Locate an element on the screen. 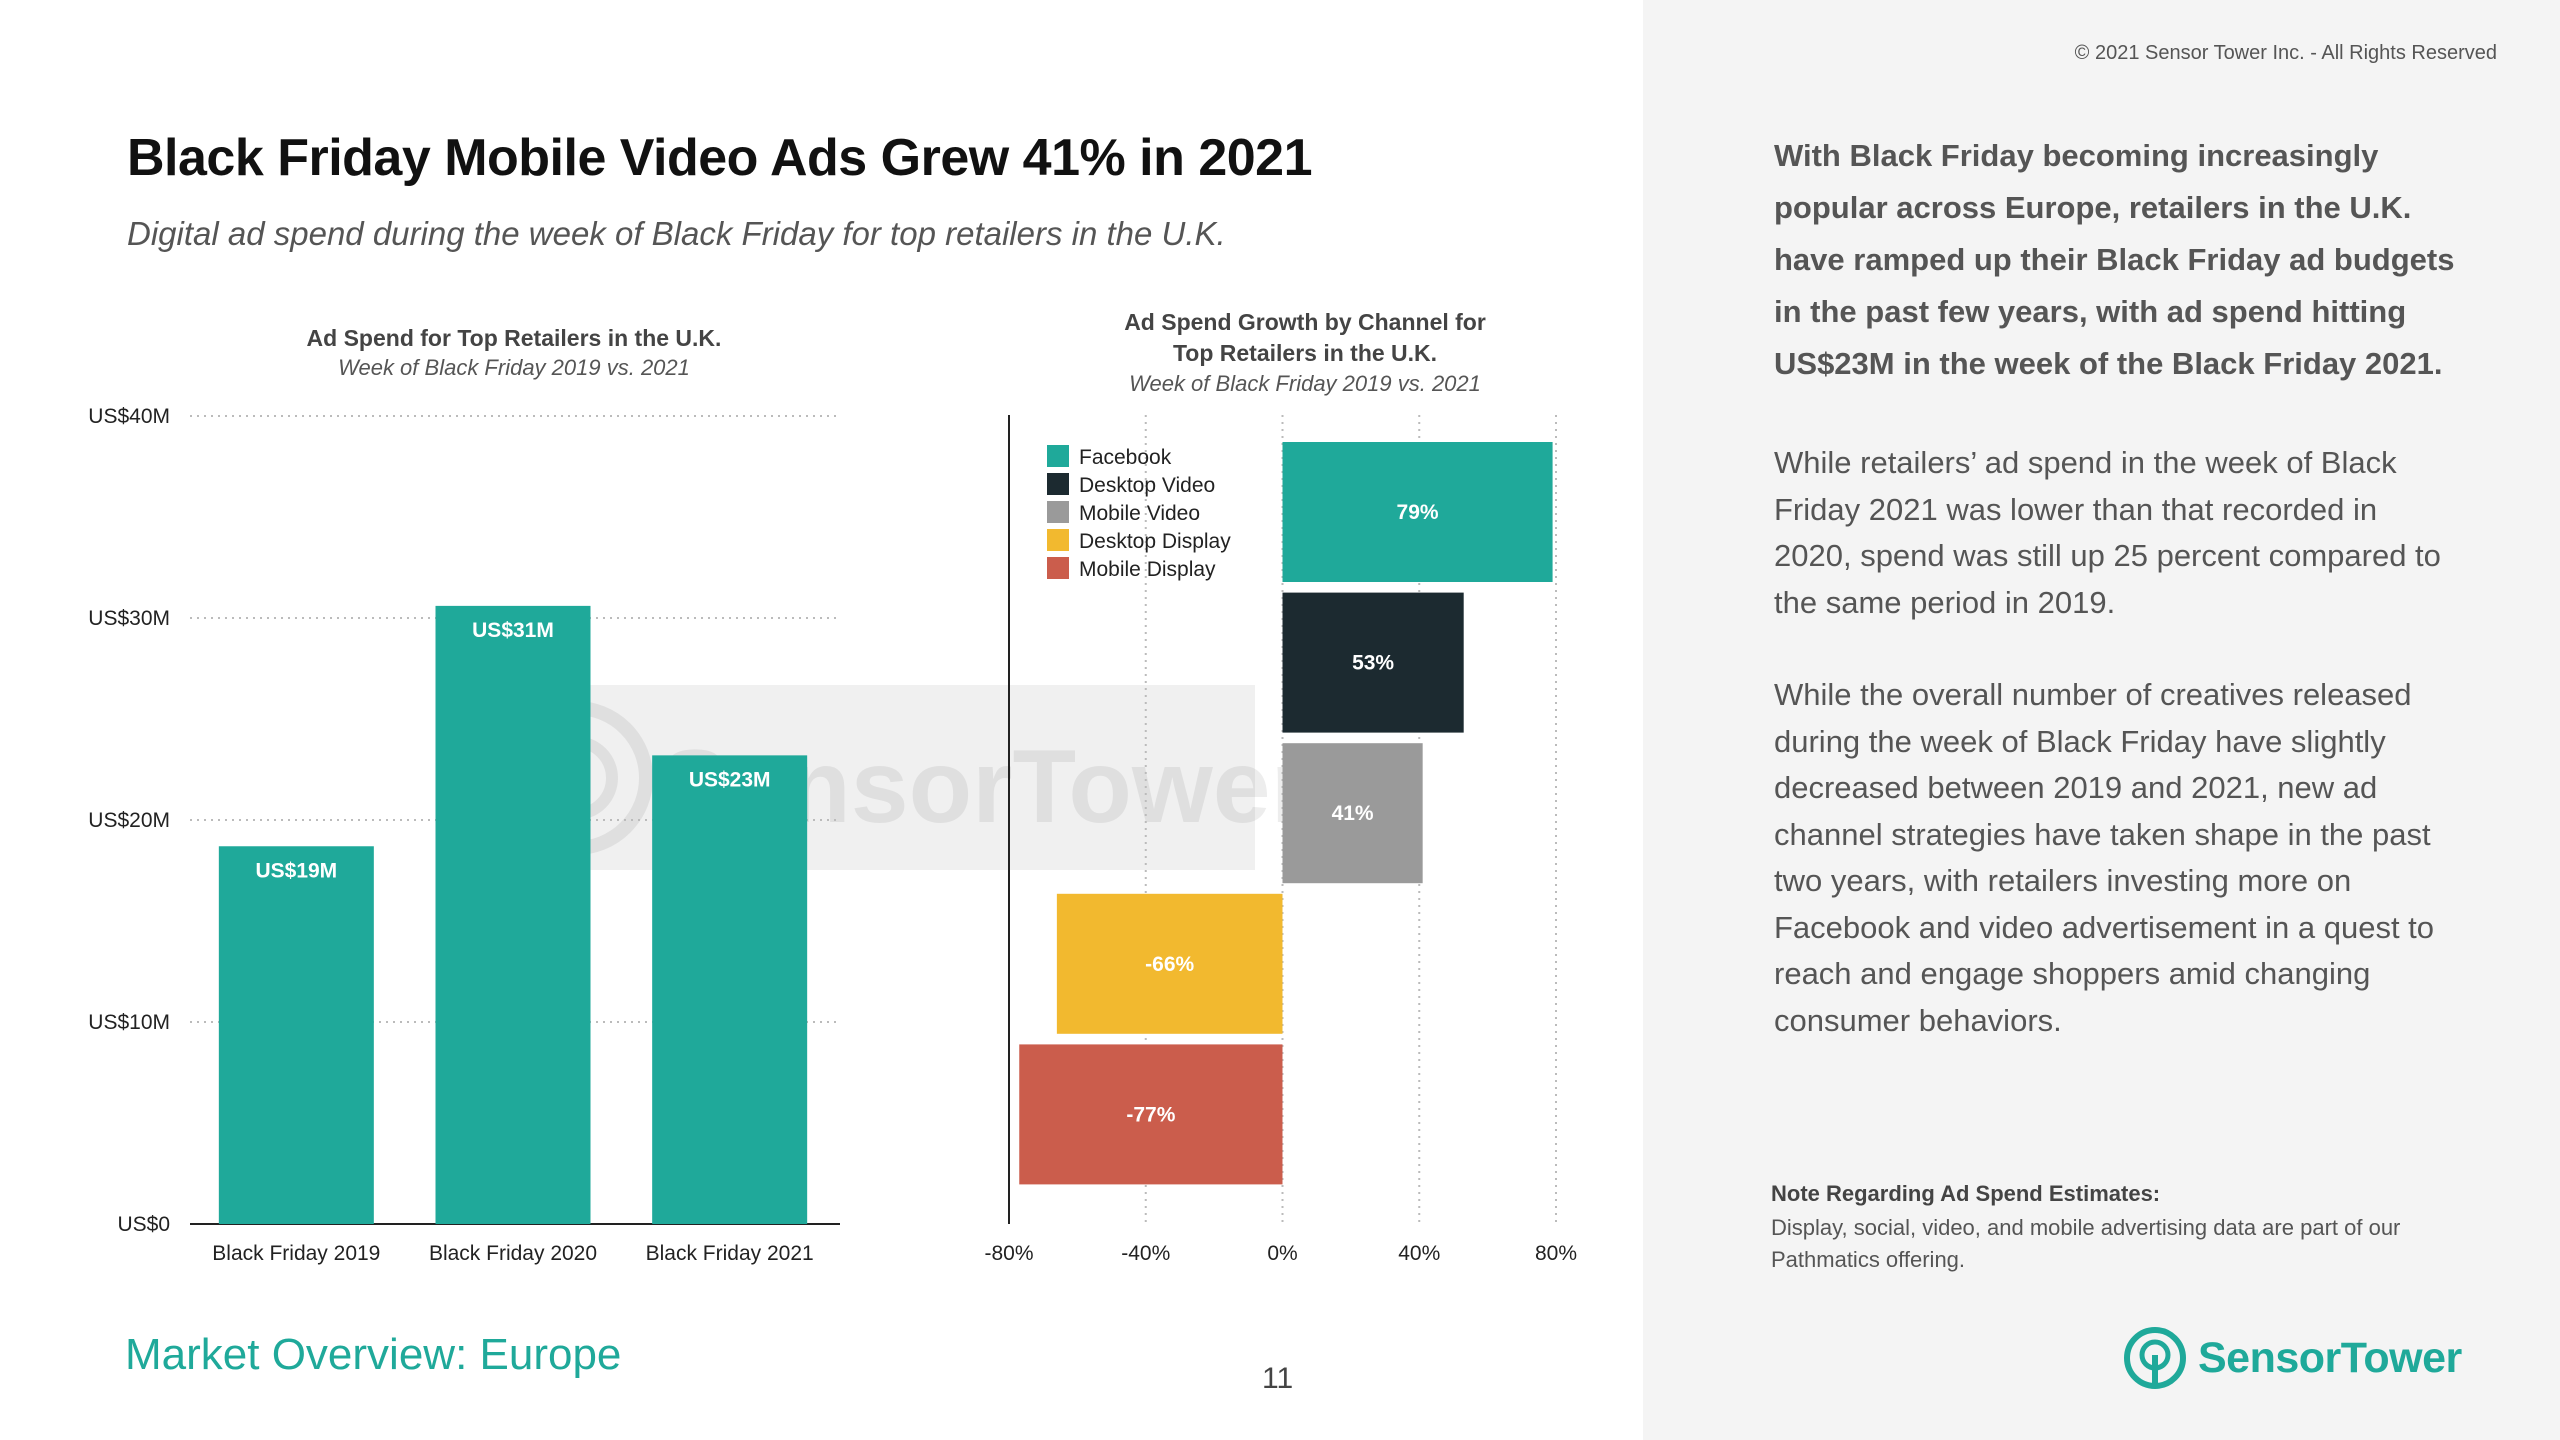 This screenshot has width=2560, height=1440. p1-line: With Black Friday becoming increasingly is located at coordinates (2076, 155).